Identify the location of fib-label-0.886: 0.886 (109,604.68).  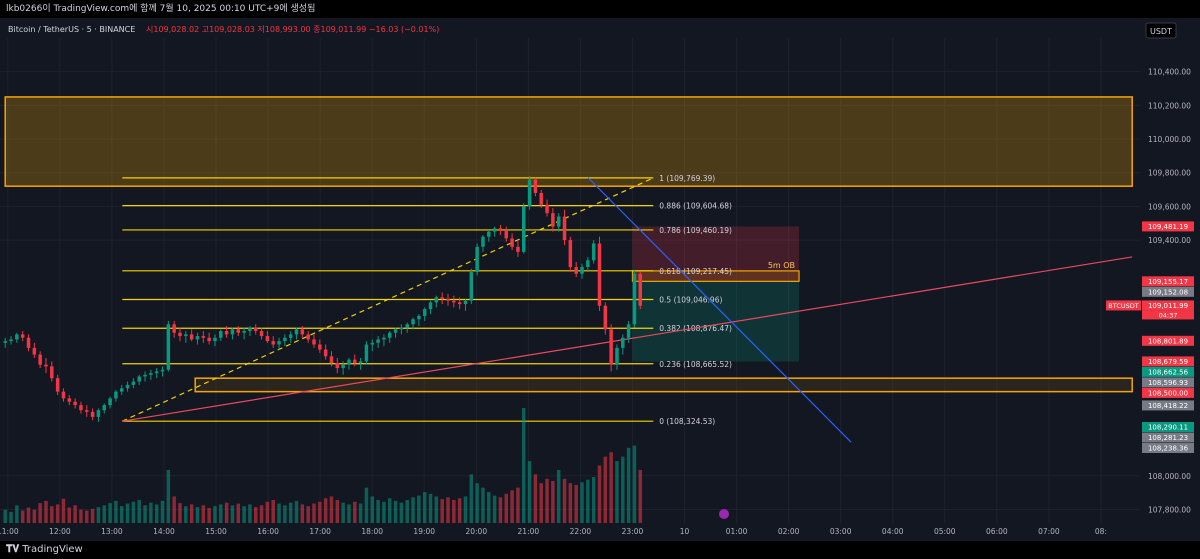
(695, 206).